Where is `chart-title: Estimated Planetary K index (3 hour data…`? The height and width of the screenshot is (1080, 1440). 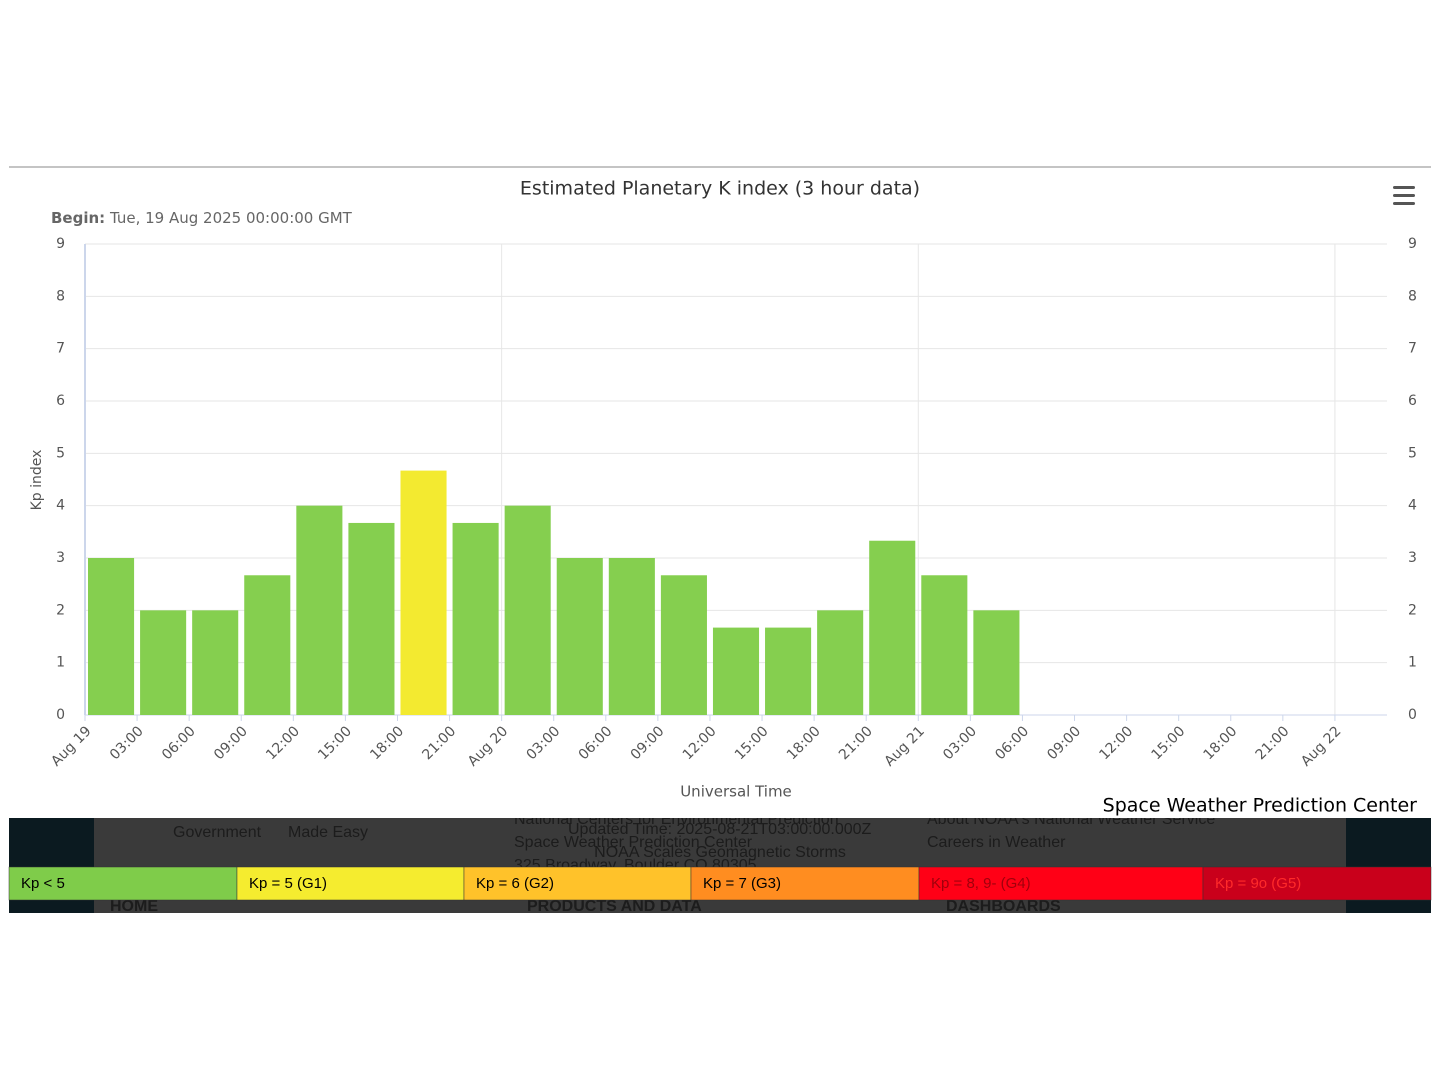 chart-title: Estimated Planetary K index (3 hour data… is located at coordinates (720, 189).